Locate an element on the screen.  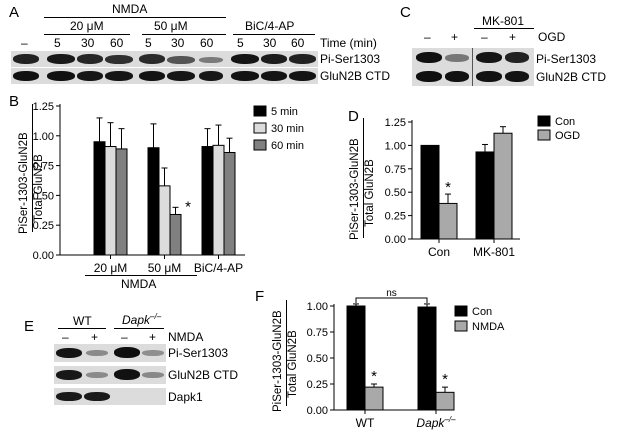
panel-d-star: * is located at coordinates (448, 187).